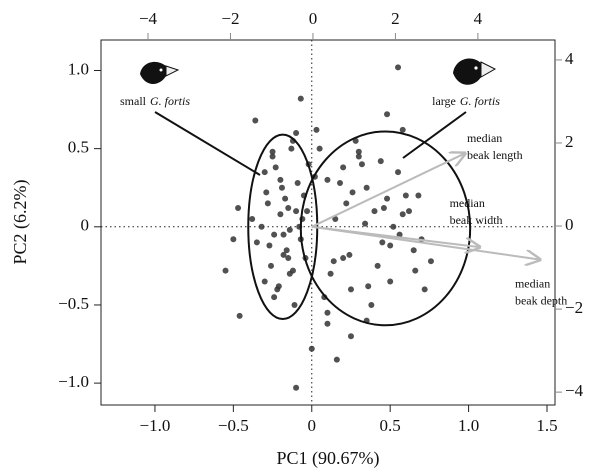  Describe the element at coordinates (468, 425) in the screenshot. I see `x-tick-label: 1.0` at that location.